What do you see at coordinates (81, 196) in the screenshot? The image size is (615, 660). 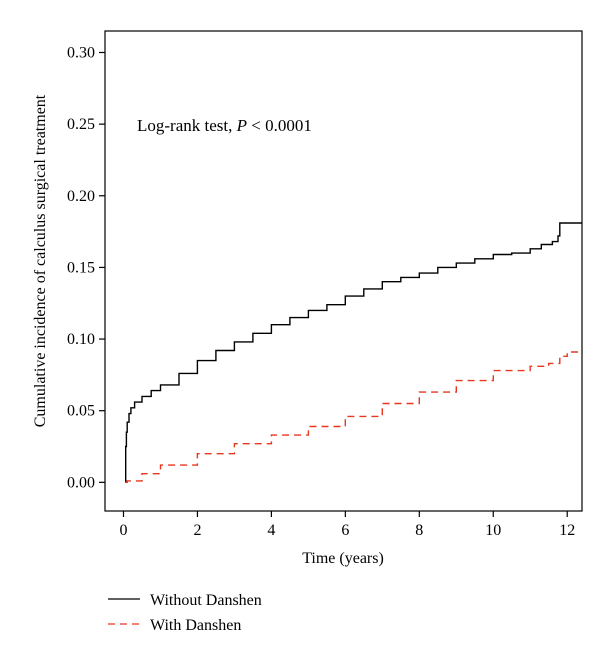 I see `y-tick-label: 0.20` at bounding box center [81, 196].